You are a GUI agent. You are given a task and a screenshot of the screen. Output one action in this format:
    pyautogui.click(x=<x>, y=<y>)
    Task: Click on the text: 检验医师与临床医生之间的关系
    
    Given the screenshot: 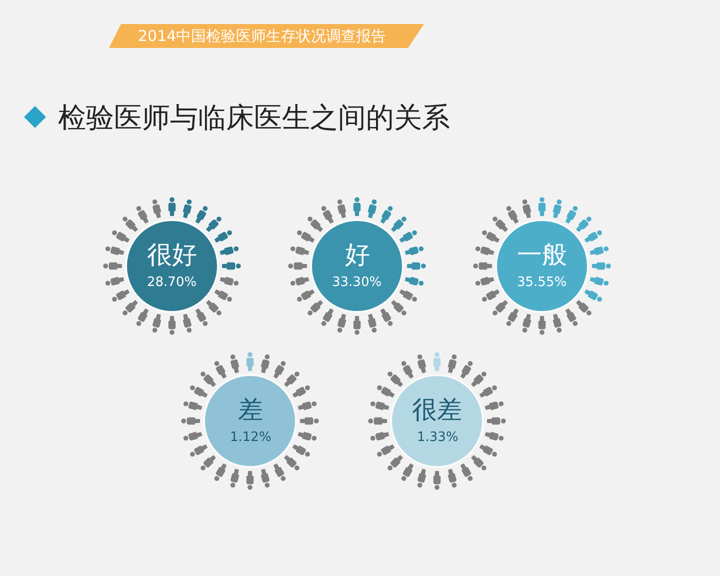 What is the action you would take?
    pyautogui.click(x=254, y=117)
    